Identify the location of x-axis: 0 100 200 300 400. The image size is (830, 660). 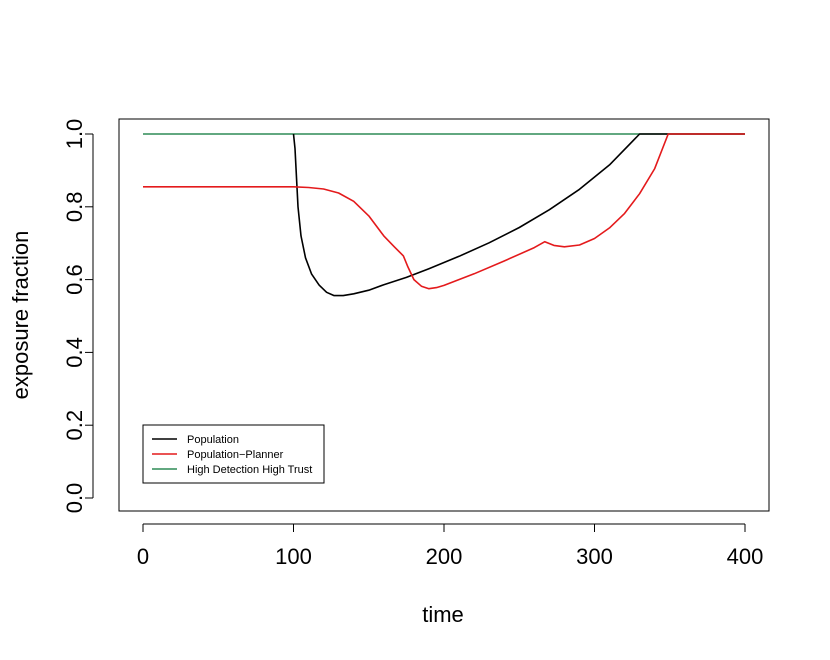
(450, 546).